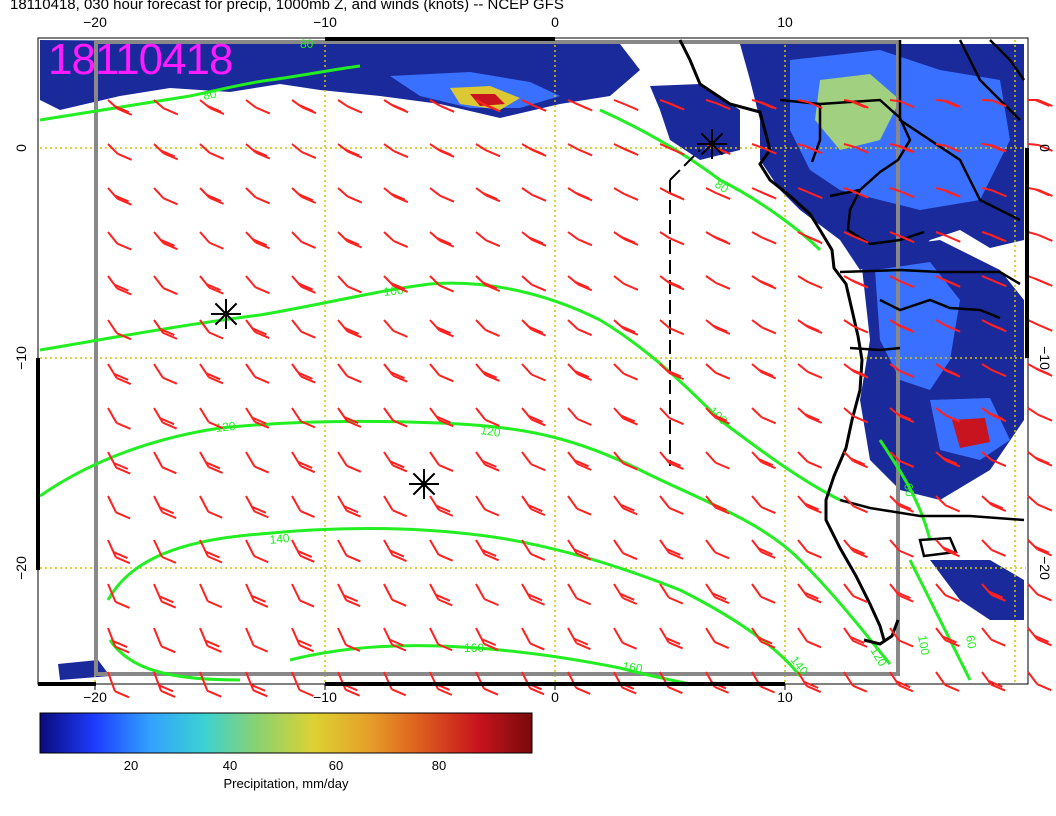  I want to click on precip-angola-max, so click(971, 433).